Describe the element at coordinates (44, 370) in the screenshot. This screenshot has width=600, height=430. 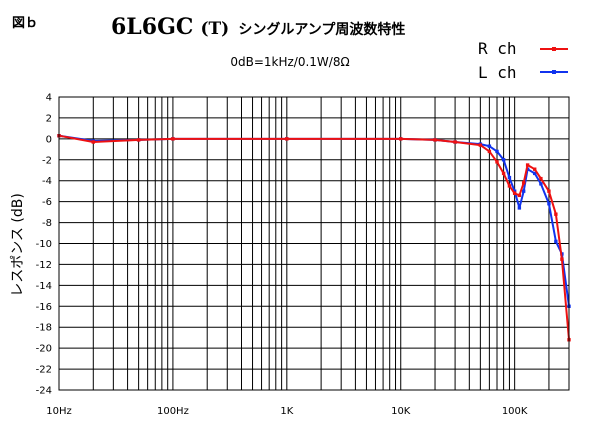
I see `y-tick-label: -22` at that location.